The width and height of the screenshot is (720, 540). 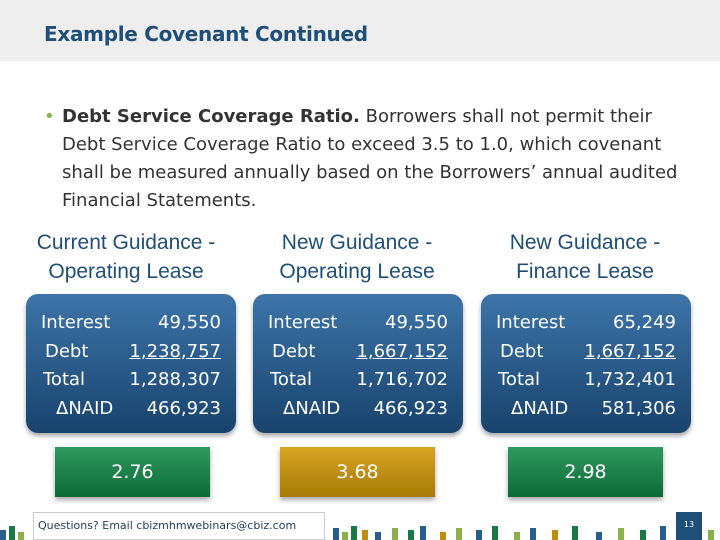 I want to click on header-band, so click(x=360, y=30).